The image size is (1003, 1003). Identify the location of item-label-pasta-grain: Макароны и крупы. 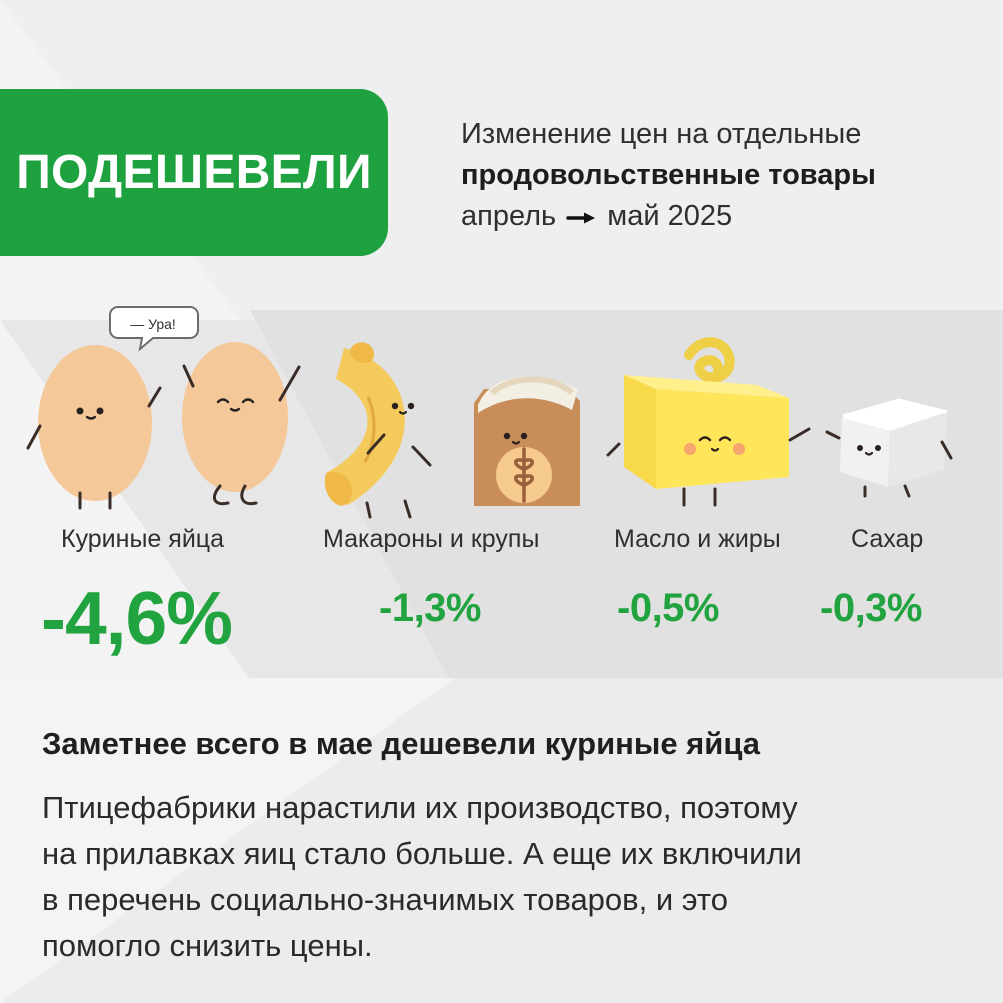
(431, 539).